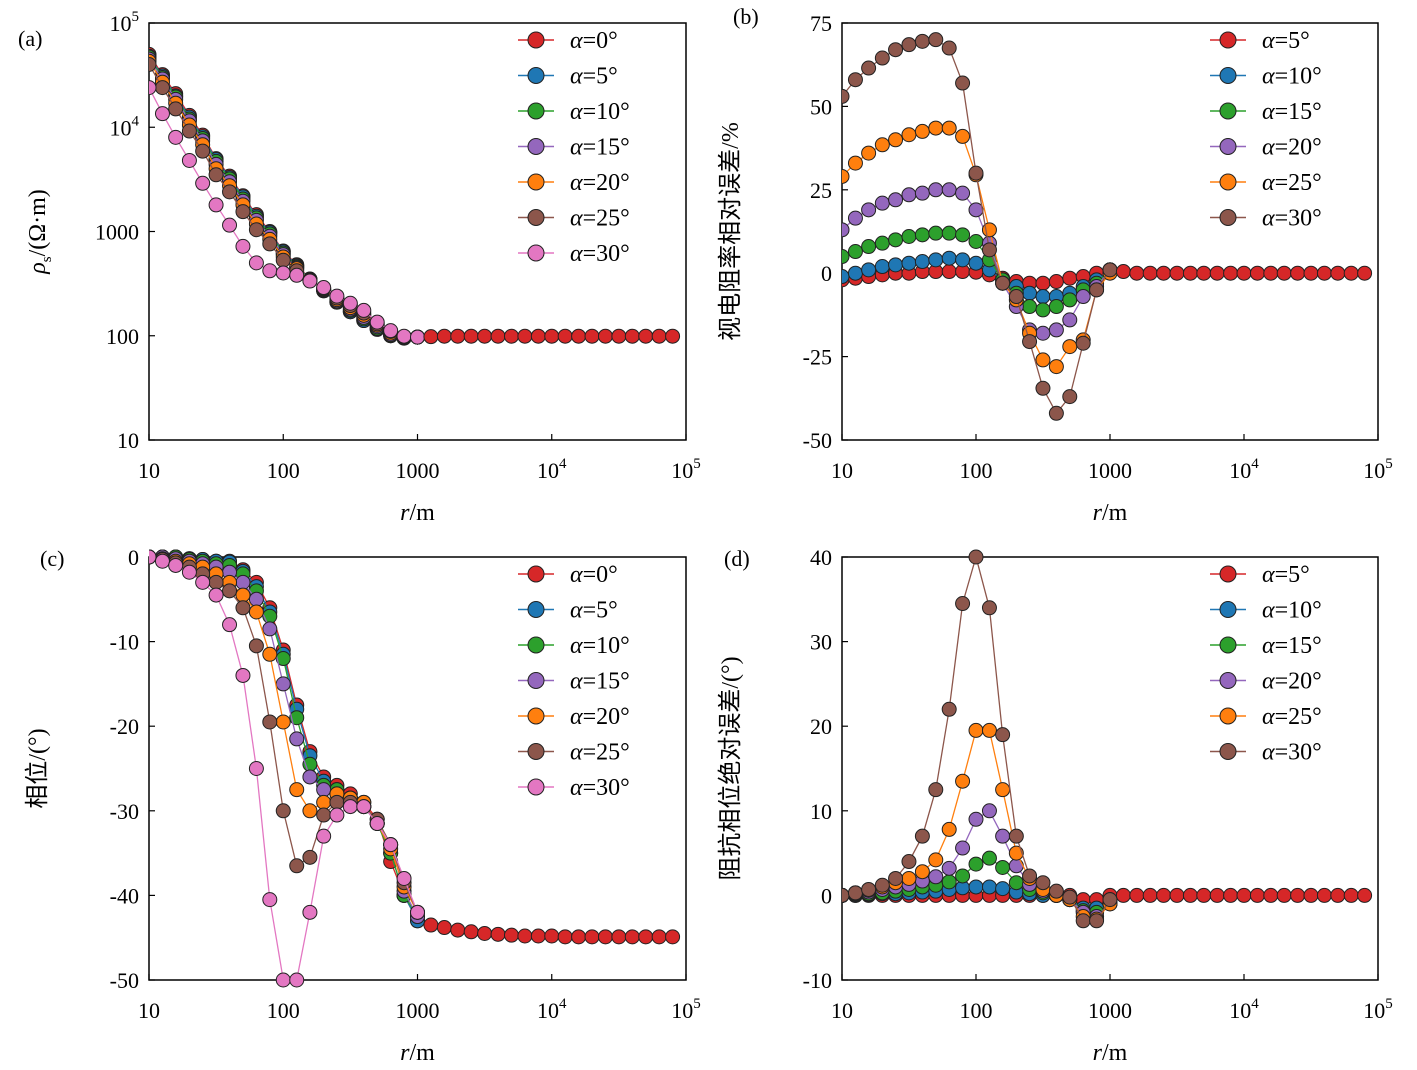 This screenshot has width=1417, height=1070. I want to click on y-tick-label: 30, so click(821, 642).